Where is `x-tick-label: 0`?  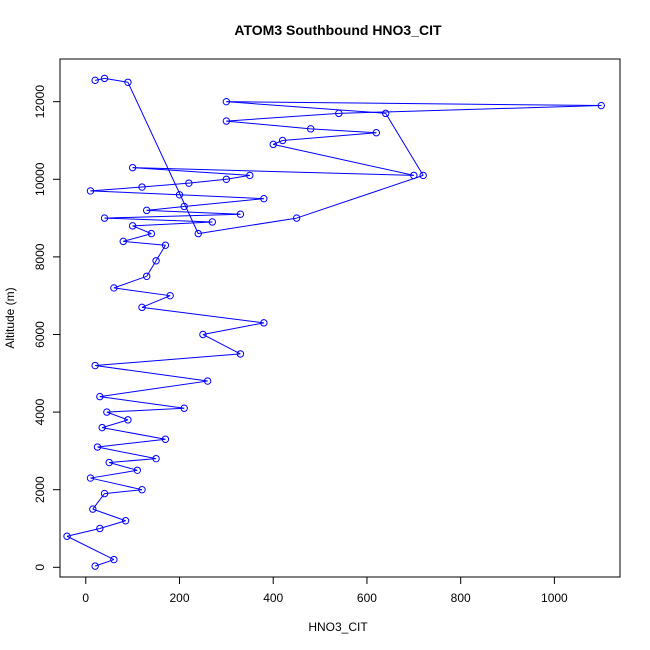
x-tick-label: 0 is located at coordinates (85, 598).